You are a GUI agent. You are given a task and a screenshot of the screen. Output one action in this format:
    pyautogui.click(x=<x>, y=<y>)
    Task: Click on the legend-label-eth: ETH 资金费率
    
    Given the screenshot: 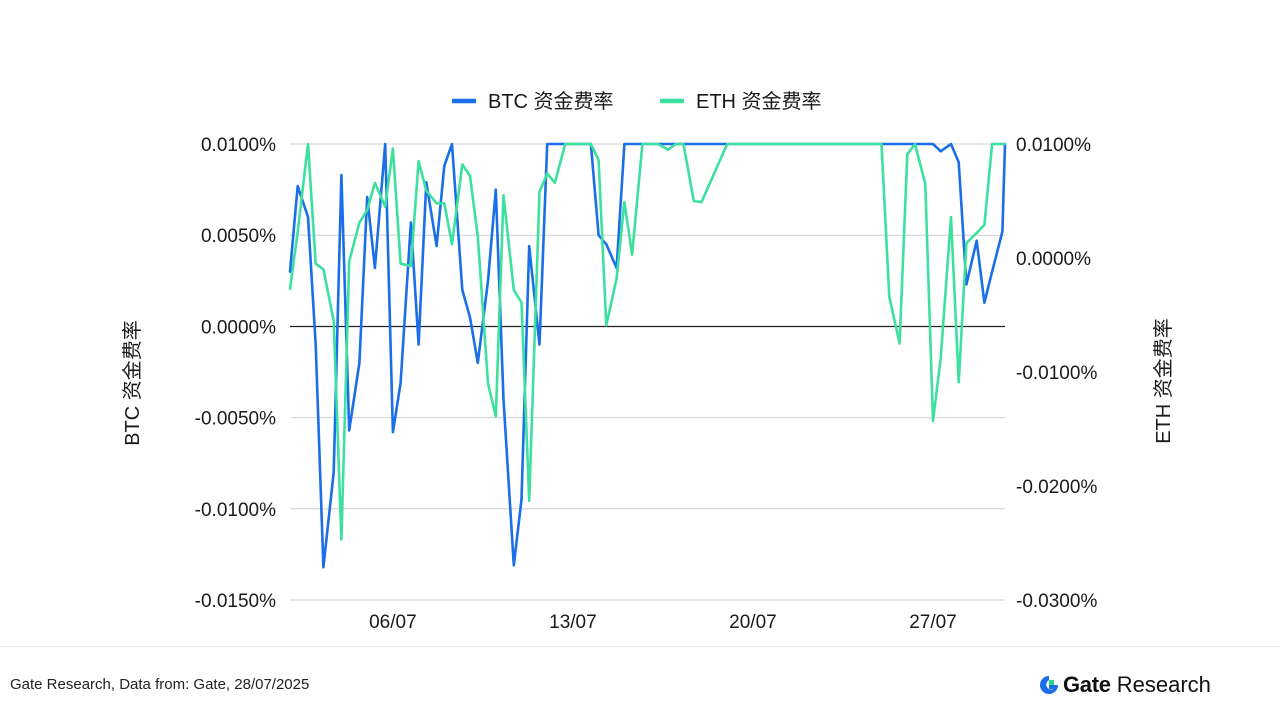 What is the action you would take?
    pyautogui.click(x=759, y=101)
    